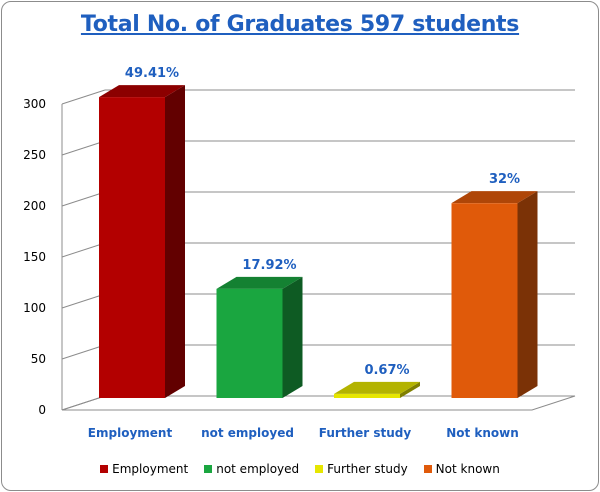 The height and width of the screenshot is (492, 600). Describe the element at coordinates (132, 247) in the screenshot. I see `bar-employment` at that location.